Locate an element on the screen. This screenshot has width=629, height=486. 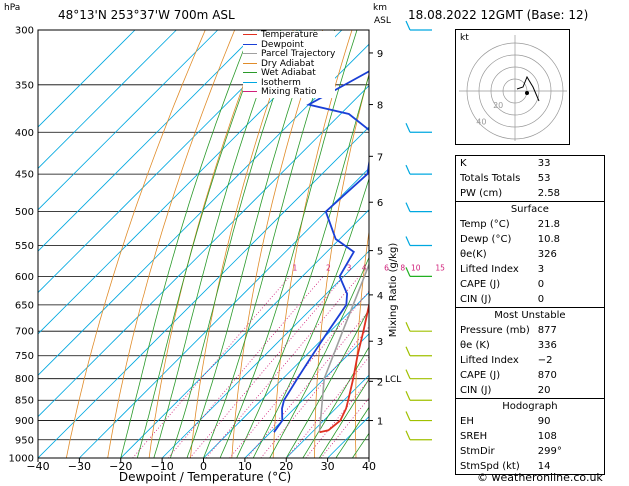
mixing-ratio-label: 8 is located at coordinates (402, 267).